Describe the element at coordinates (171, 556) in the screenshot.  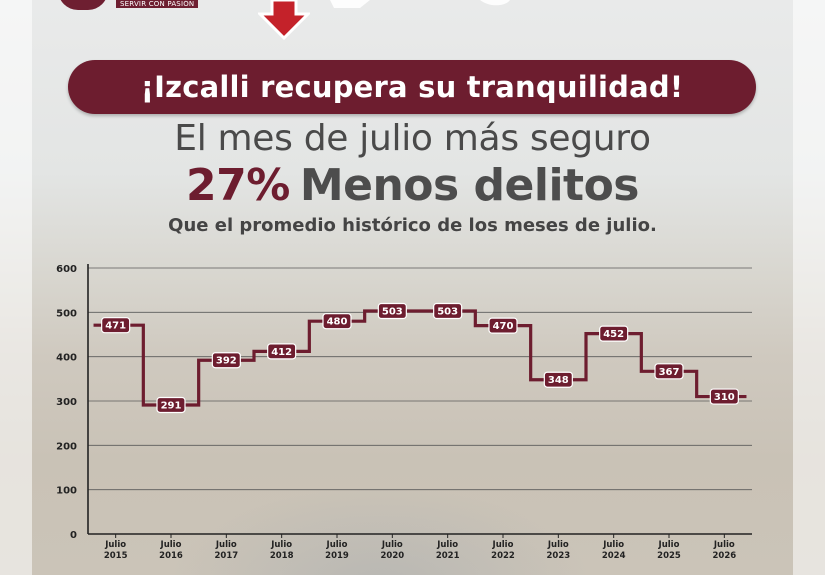
I see `x-tick-label-year: 2016` at that location.